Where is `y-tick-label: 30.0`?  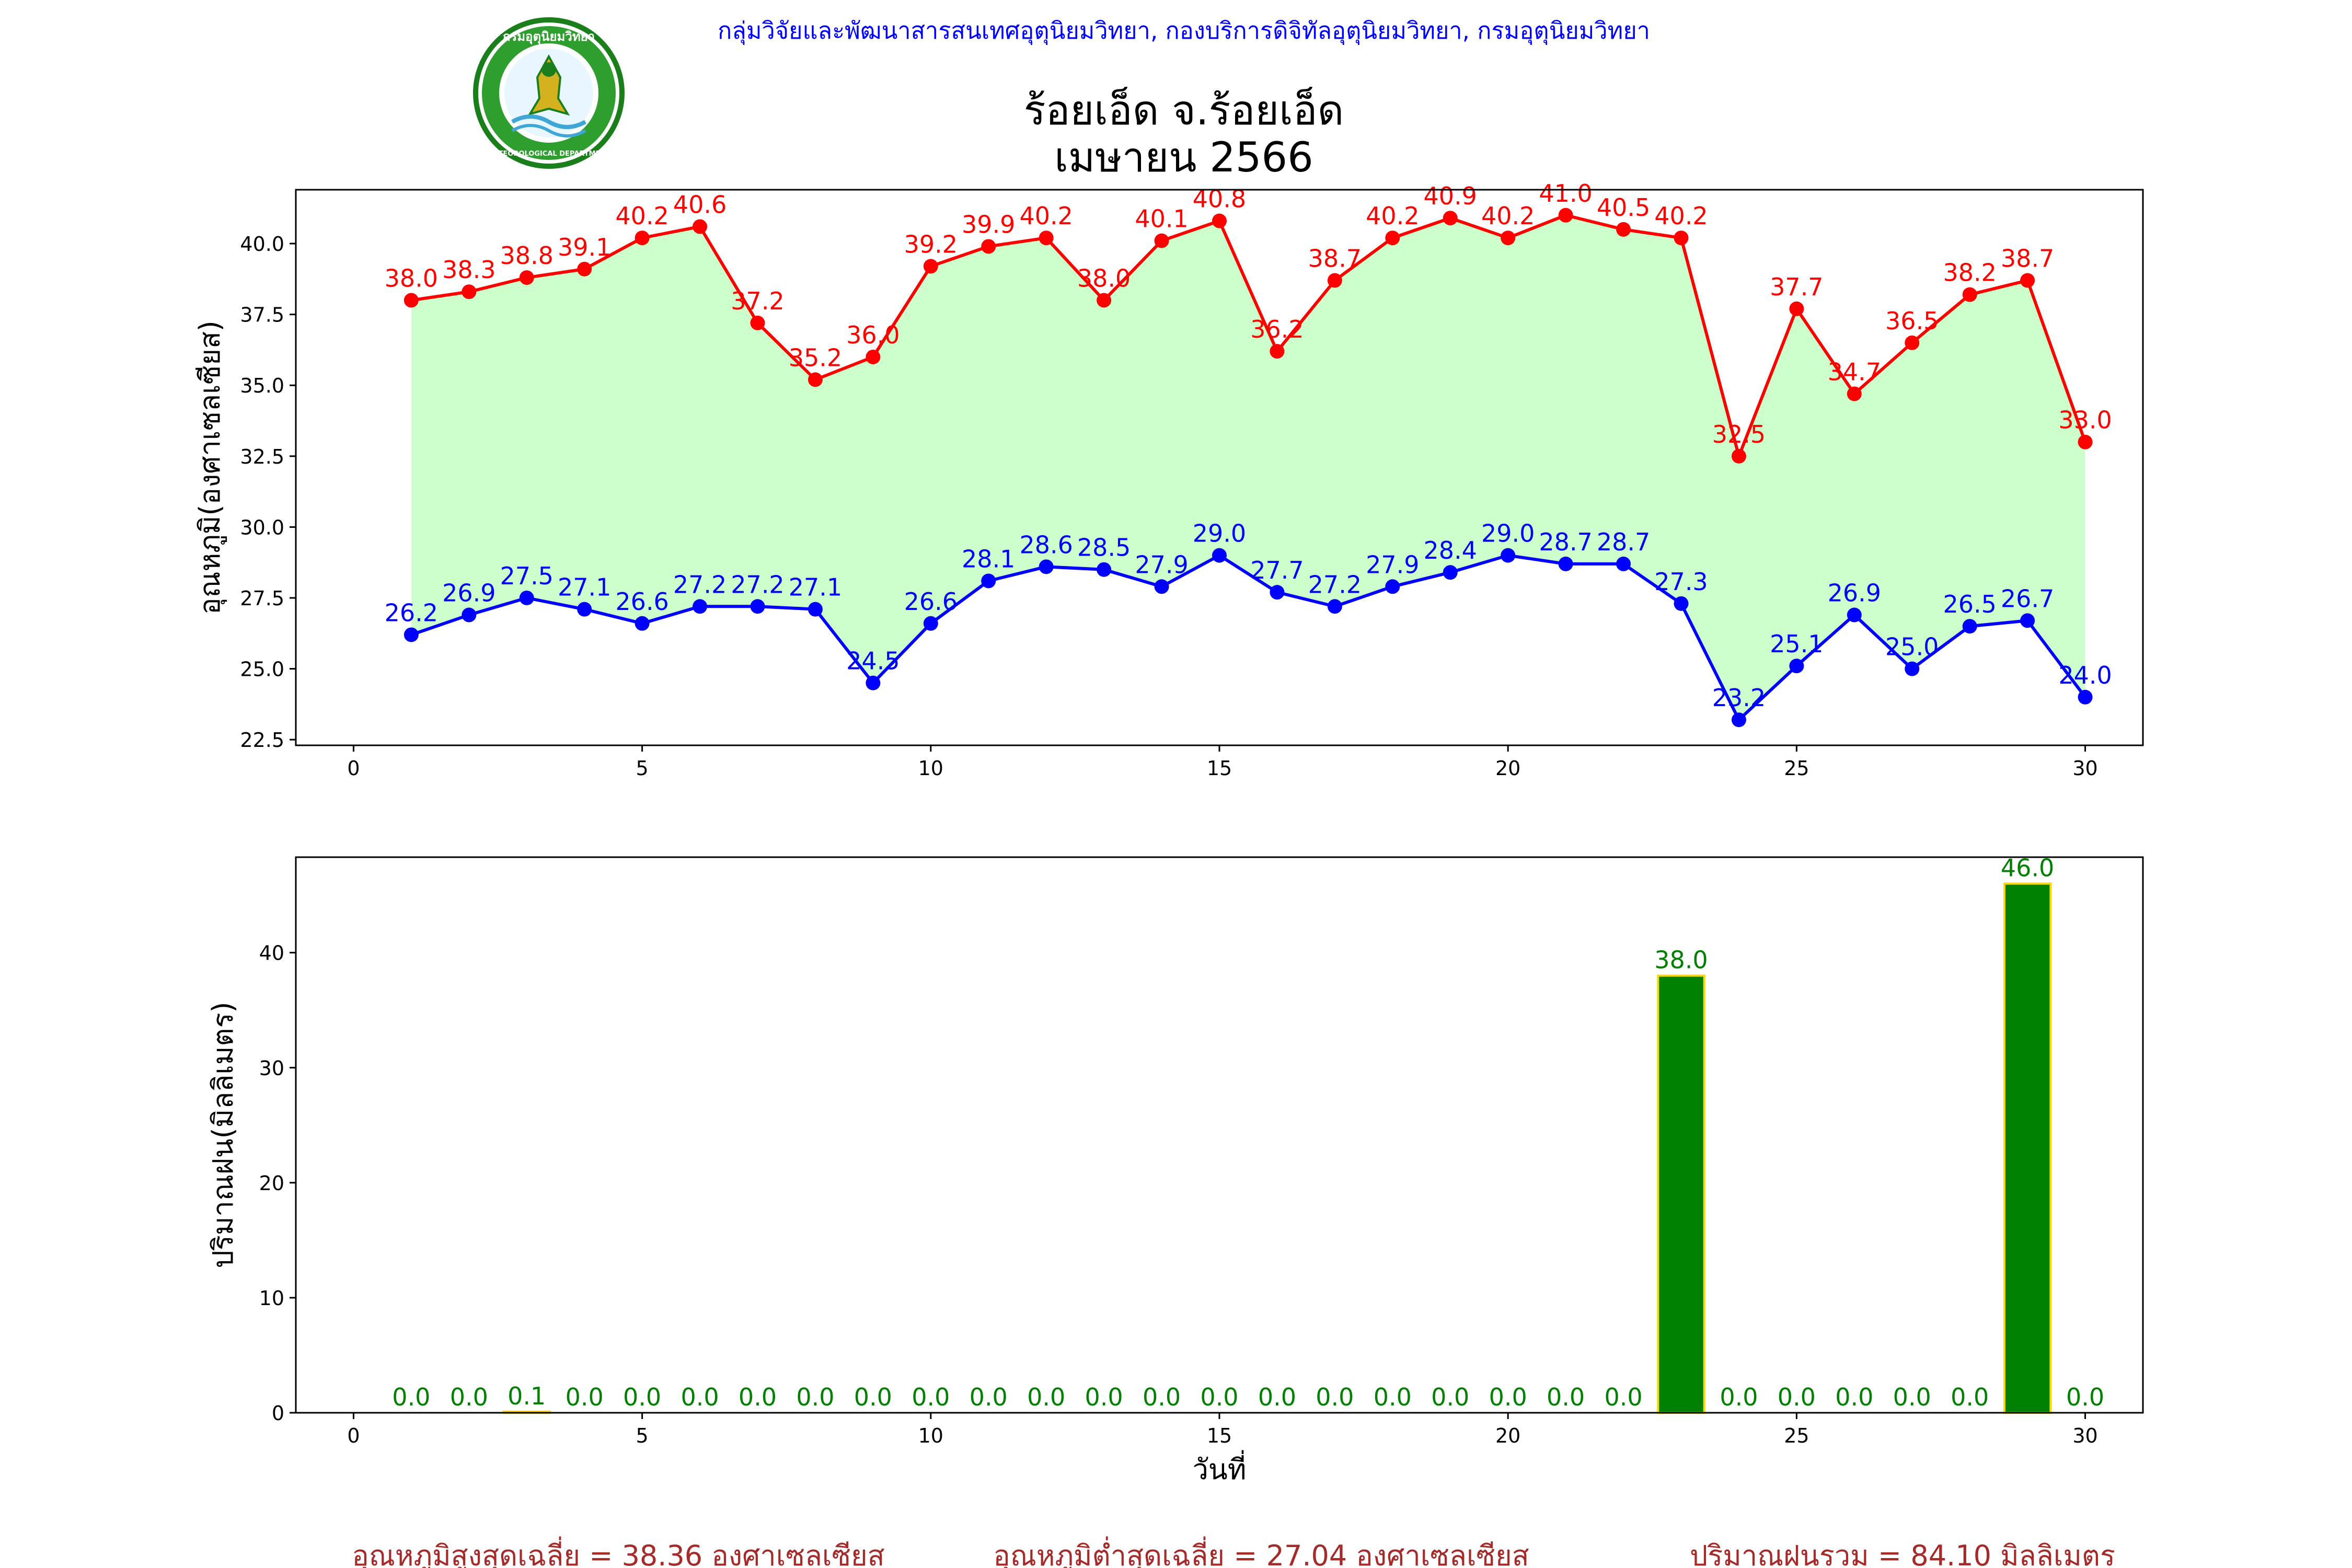 y-tick-label: 30.0 is located at coordinates (262, 527).